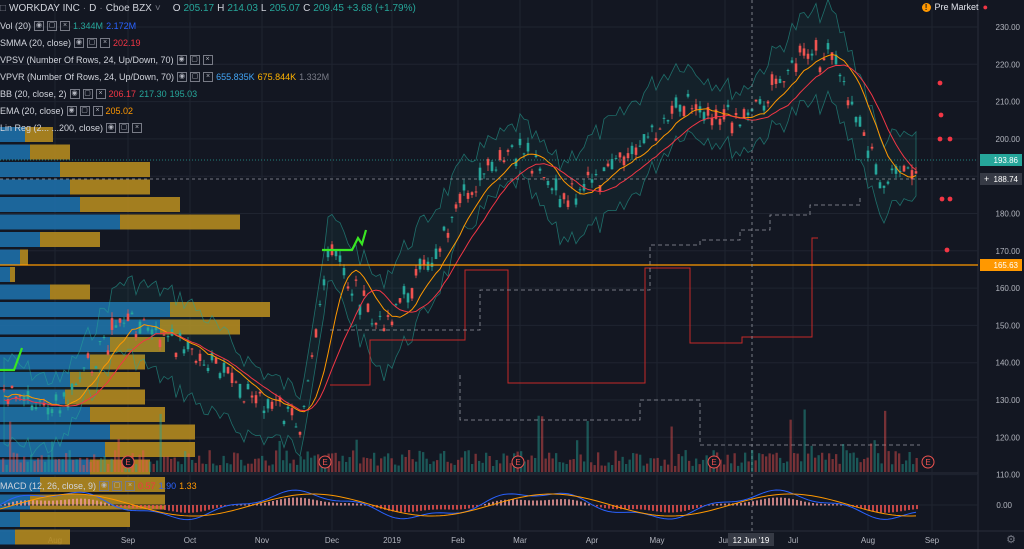 The height and width of the screenshot is (549, 1024). Describe the element at coordinates (44, 8) in the screenshot. I see `symbol-name: WORKDAY INC` at that location.